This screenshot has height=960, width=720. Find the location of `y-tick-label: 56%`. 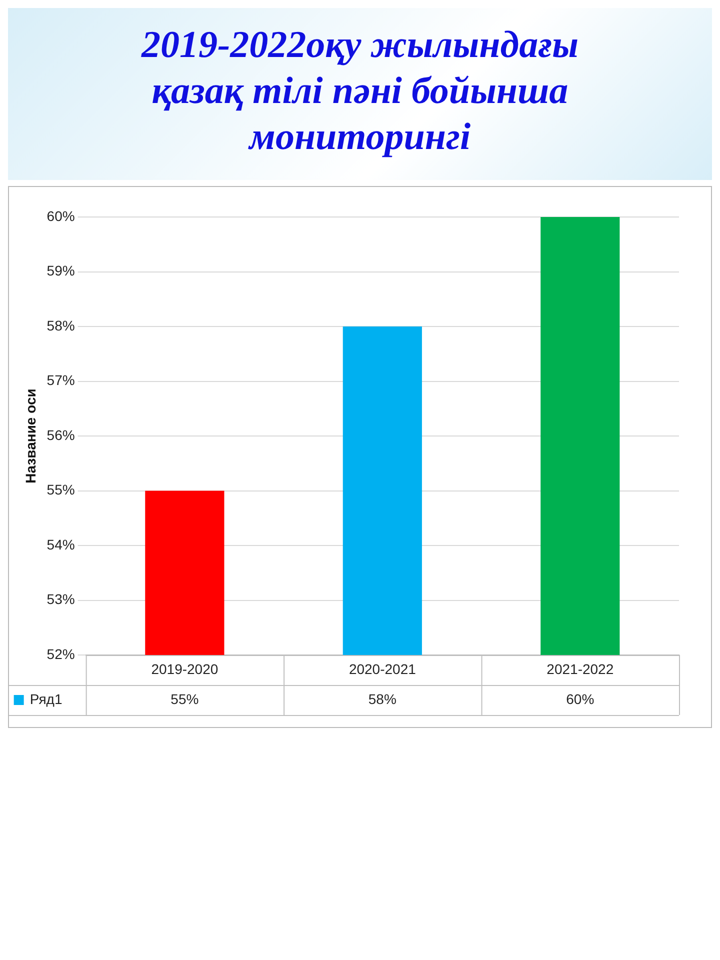

y-tick-label: 56% is located at coordinates (60, 434).